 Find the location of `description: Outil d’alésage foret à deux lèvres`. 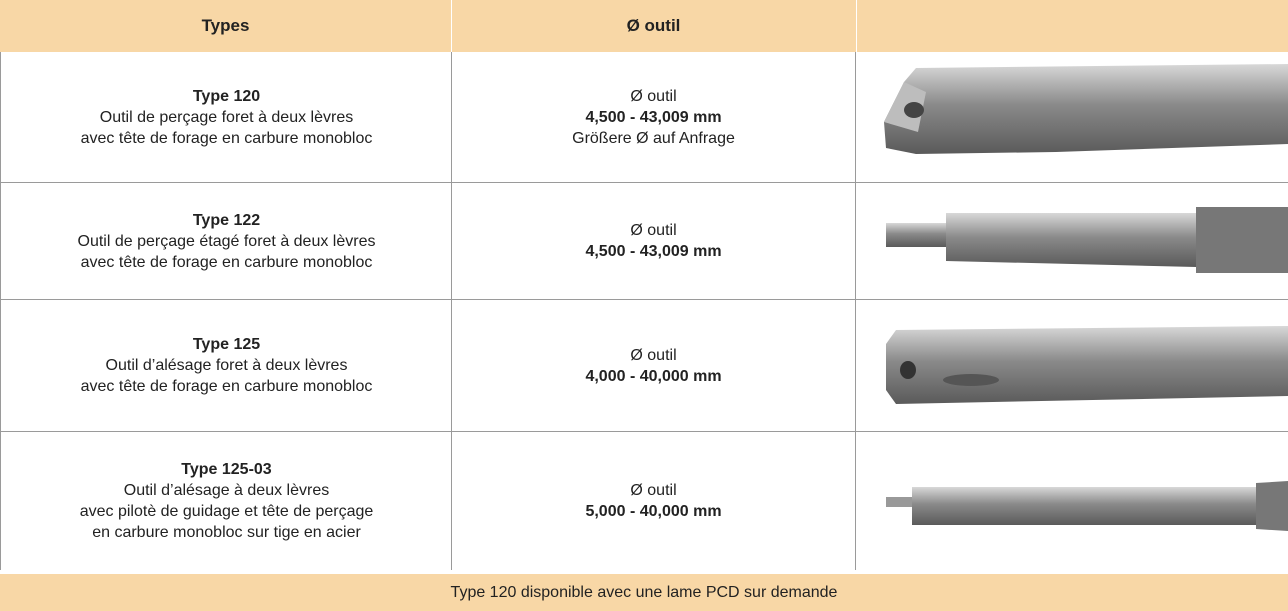

description: Outil d’alésage foret à deux lèvres is located at coordinates (226, 365).